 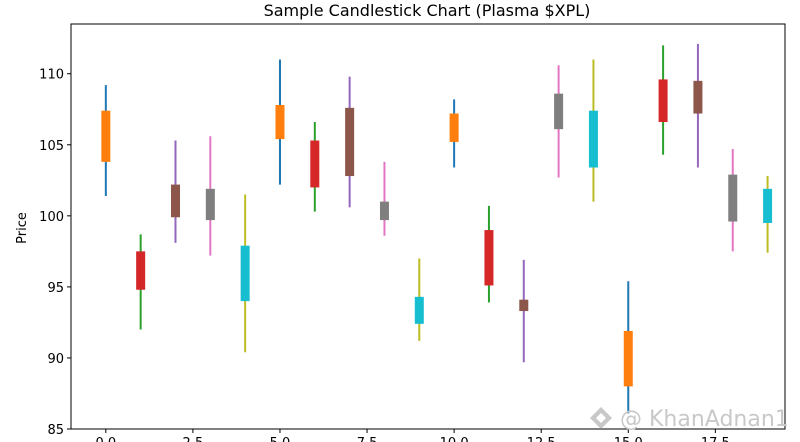 What do you see at coordinates (367, 439) in the screenshot?
I see `x-tick-label: 7.5` at bounding box center [367, 439].